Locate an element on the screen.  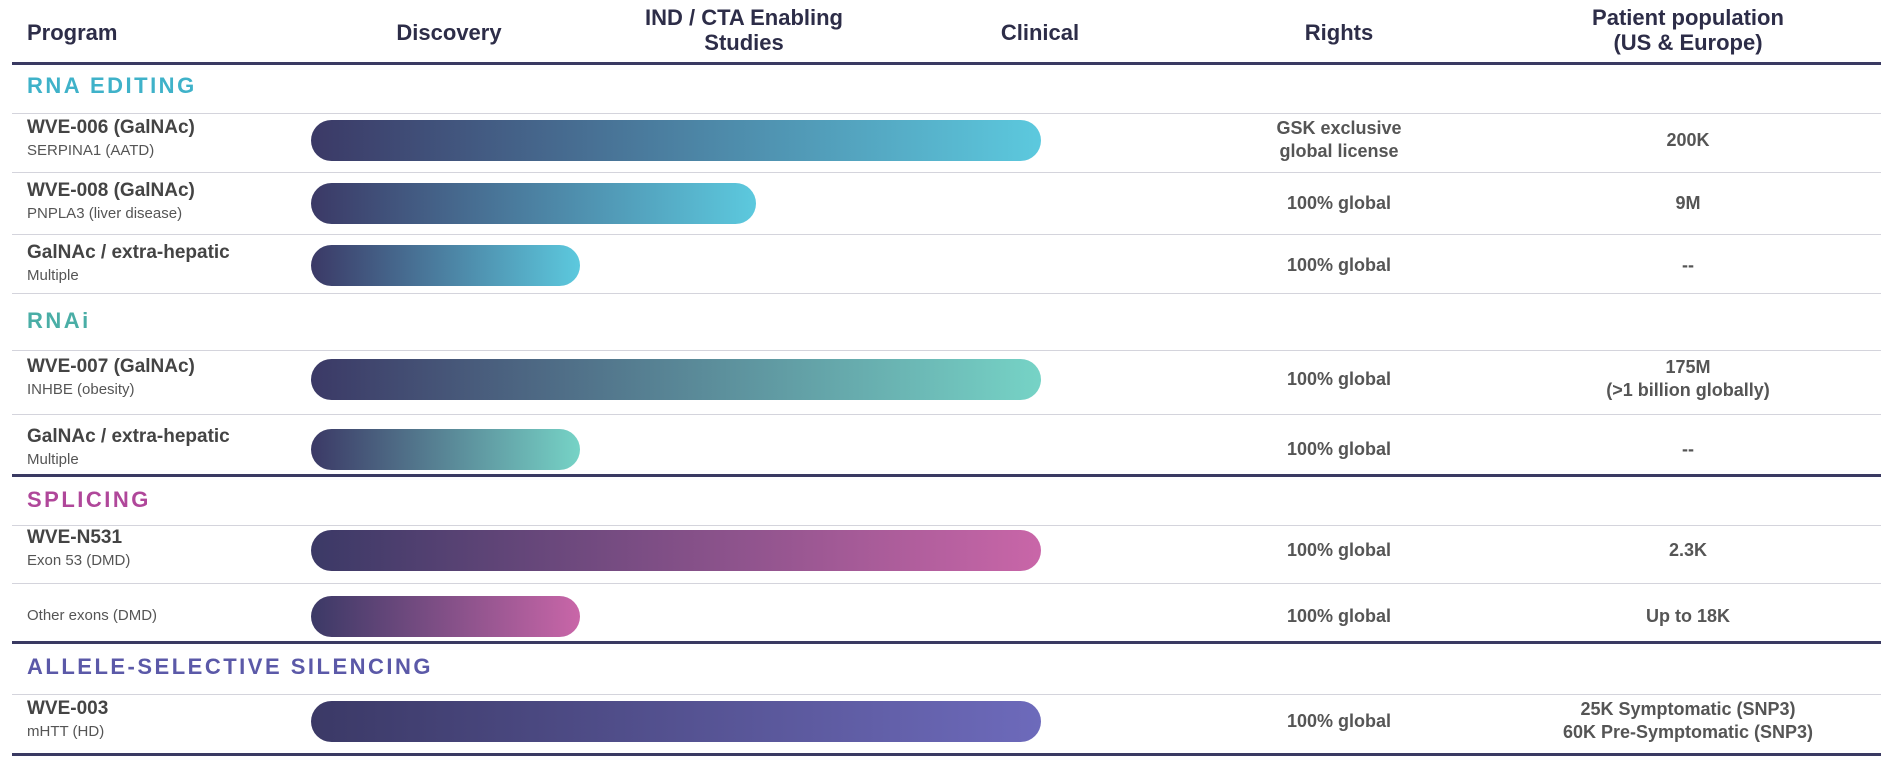
header-ind: IND / CTA Enabling is located at coordinates (744, 17).